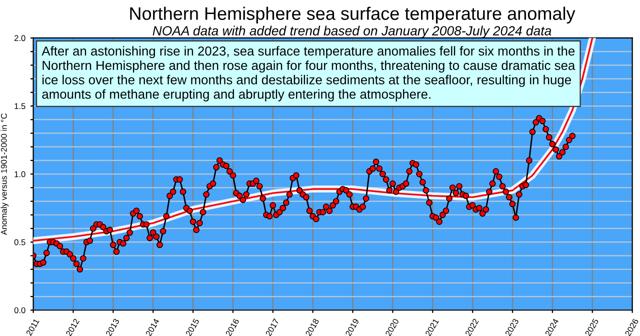 The image size is (640, 336). I want to click on y-tick-label: 1.5, so click(20, 106).